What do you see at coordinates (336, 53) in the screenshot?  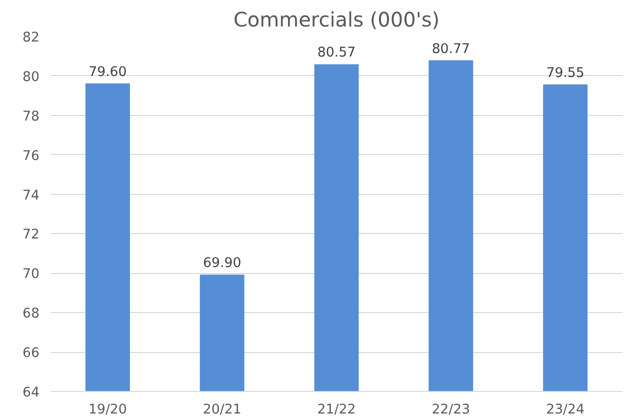 I see `data-label: 80.57` at bounding box center [336, 53].